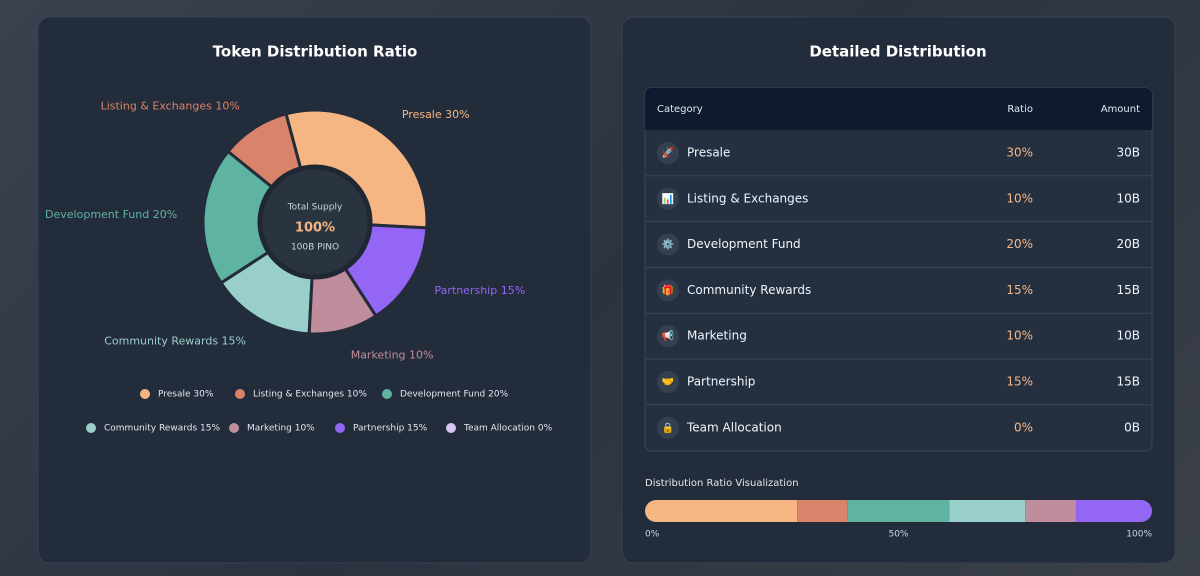 The image size is (1200, 576). Describe the element at coordinates (1019, 153) in the screenshot. I see `row-ratio: 30%` at that location.